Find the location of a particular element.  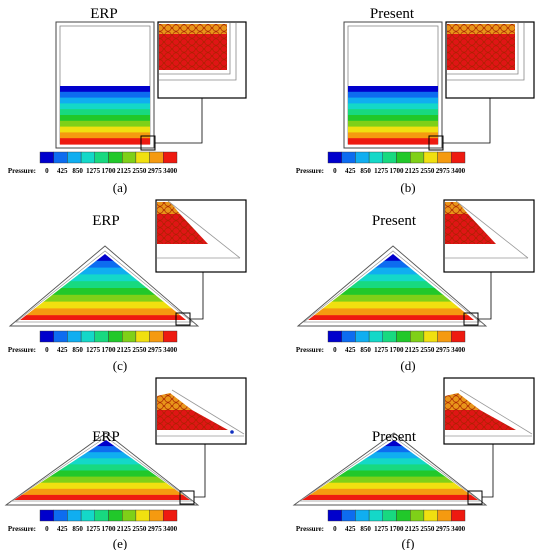

inset-wall-outer is located at coordinates (198, 52).